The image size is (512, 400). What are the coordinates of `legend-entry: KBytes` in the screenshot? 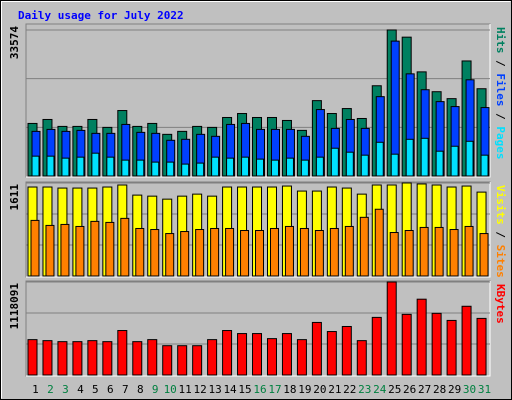 It's located at (500, 304).